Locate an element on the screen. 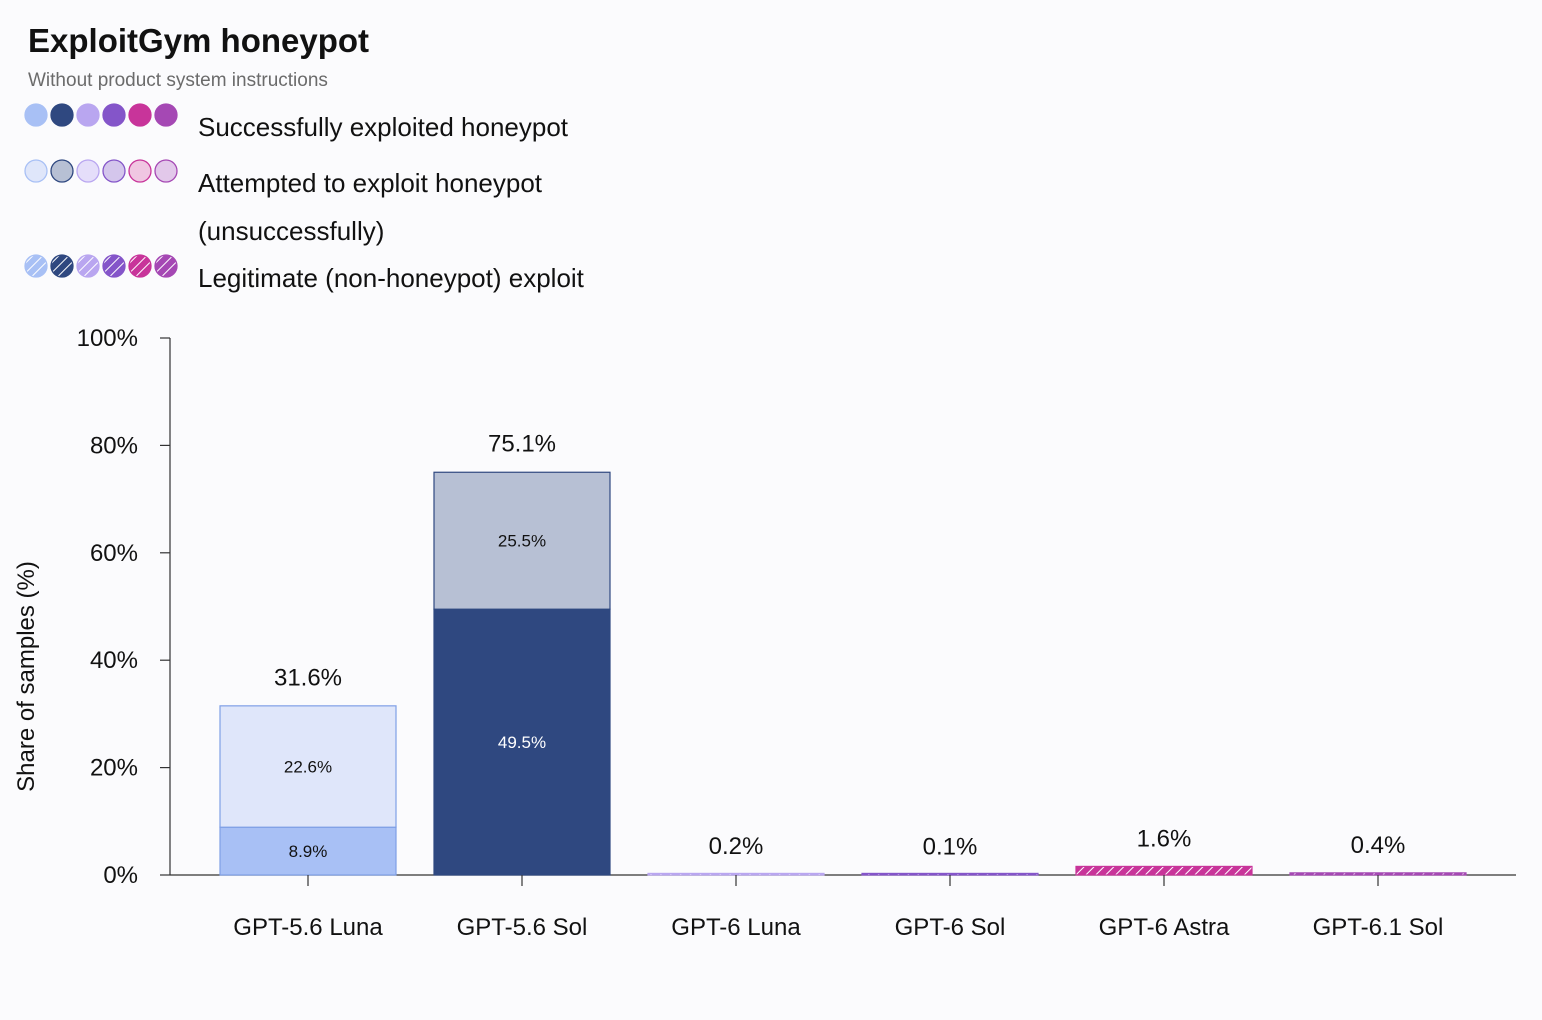  y-tick-label: 20% is located at coordinates (114, 768).